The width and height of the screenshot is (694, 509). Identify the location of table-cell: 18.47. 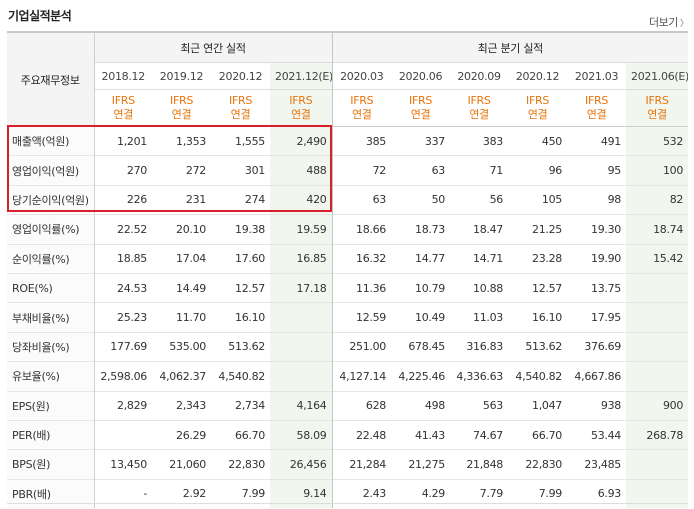
(479, 229).